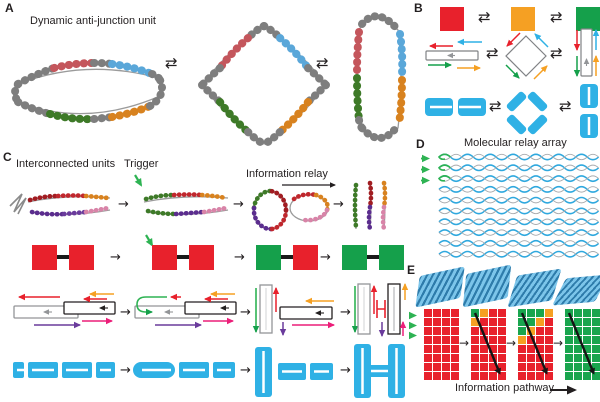  Describe the element at coordinates (453, 55) in the screenshot. I see `strand-diagram-flat` at that location.